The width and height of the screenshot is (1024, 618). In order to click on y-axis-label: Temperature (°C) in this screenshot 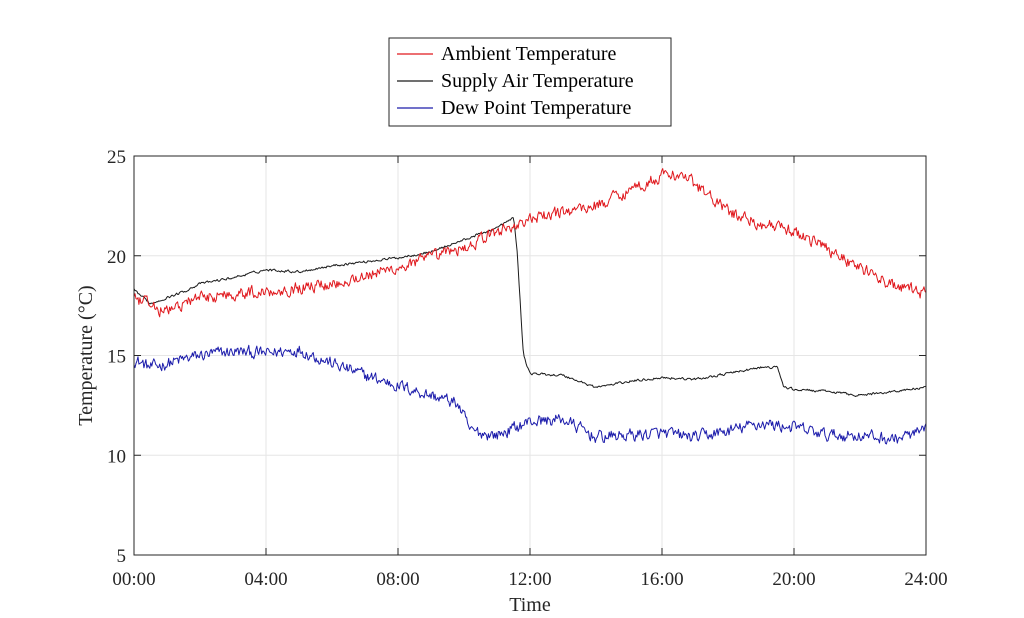, I will do `click(86, 355)`.